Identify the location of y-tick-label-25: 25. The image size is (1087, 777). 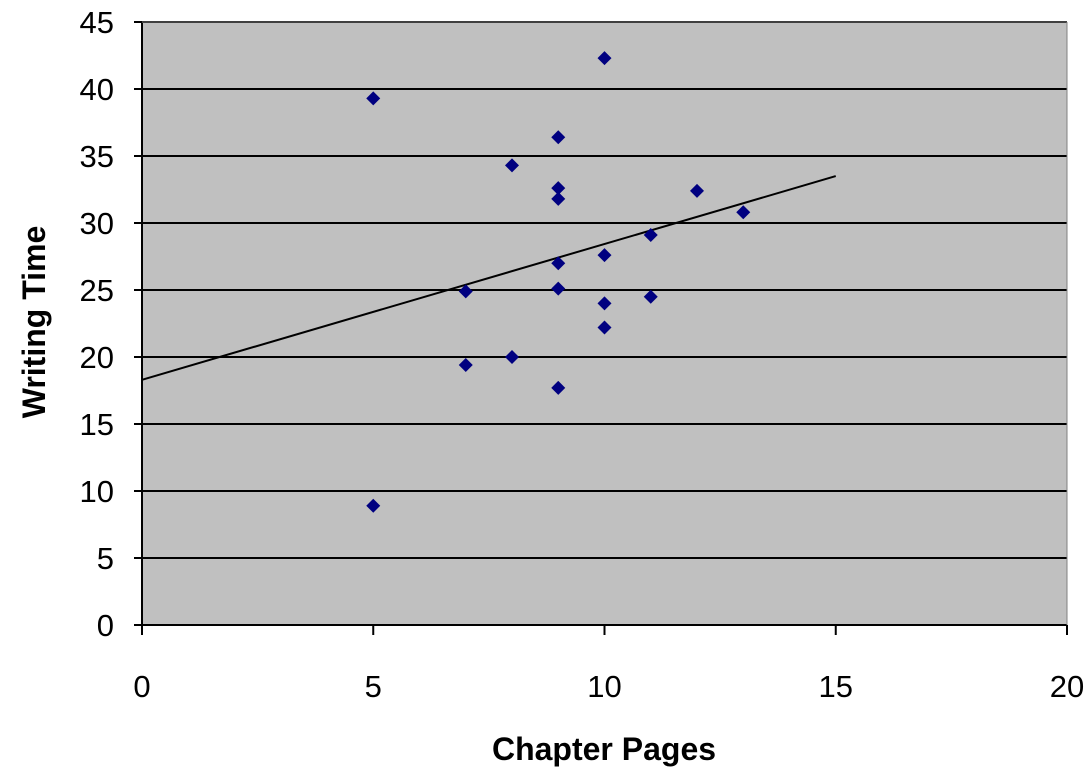
(97, 290).